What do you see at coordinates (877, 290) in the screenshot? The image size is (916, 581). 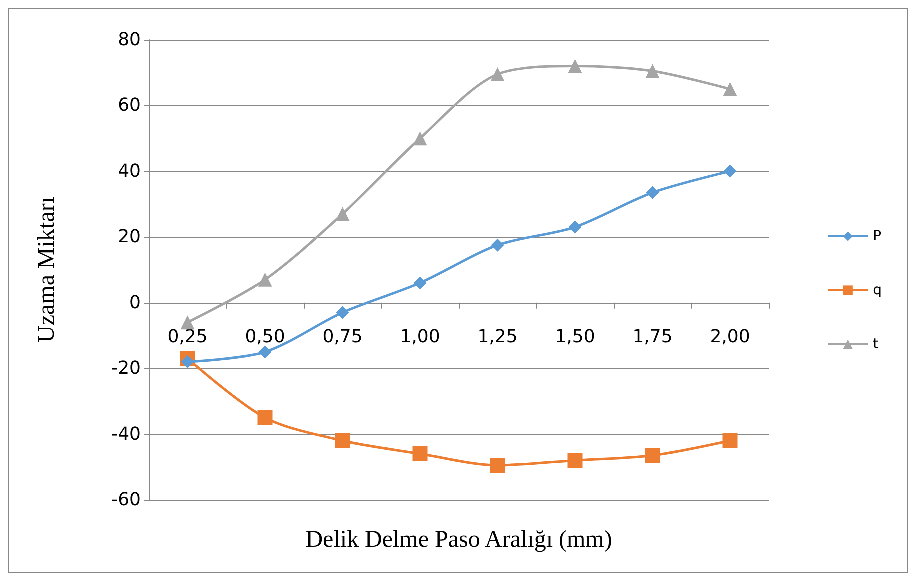 I see `legend-label: q` at bounding box center [877, 290].